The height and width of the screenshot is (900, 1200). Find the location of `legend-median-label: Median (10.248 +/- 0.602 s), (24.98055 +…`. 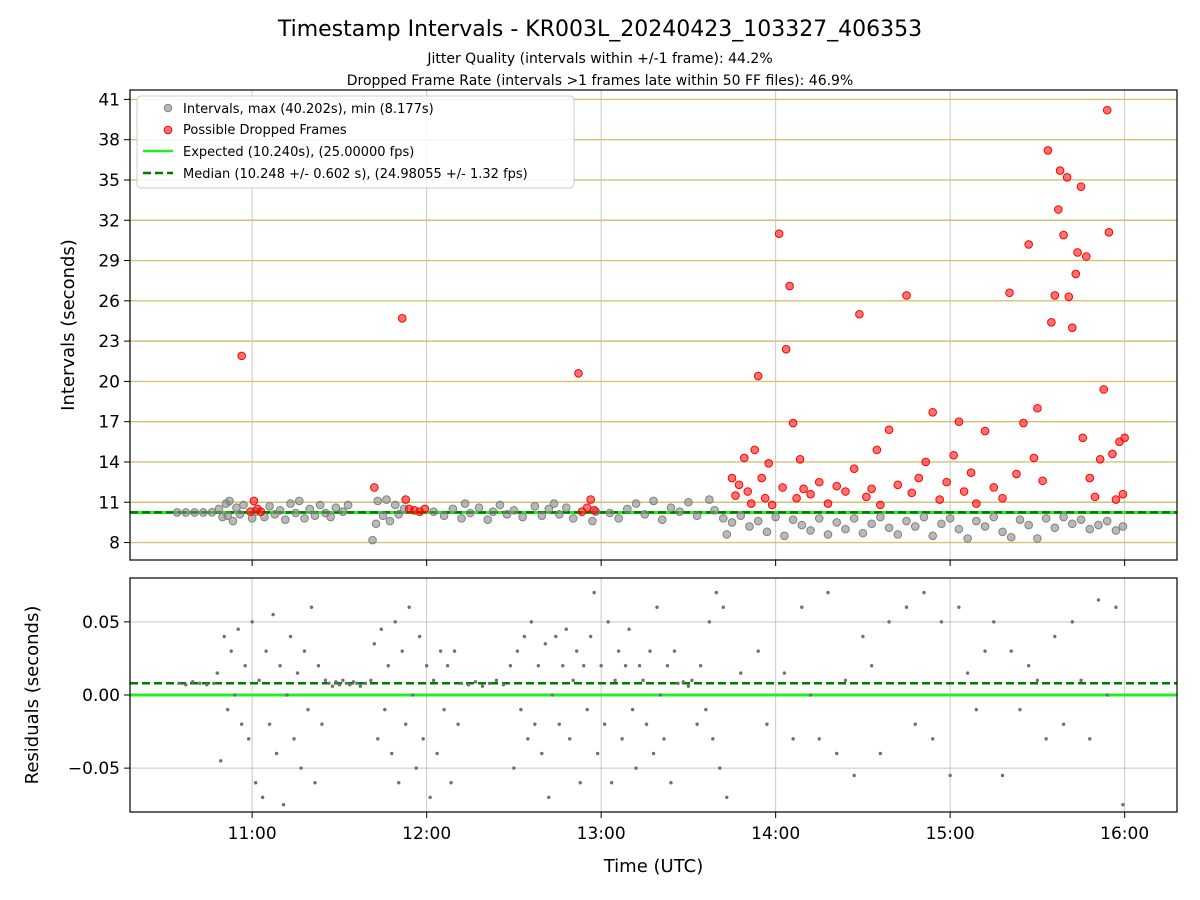

legend-median-label: Median (10.248 +/- 0.602 s), (24.98055 +… is located at coordinates (355, 174).